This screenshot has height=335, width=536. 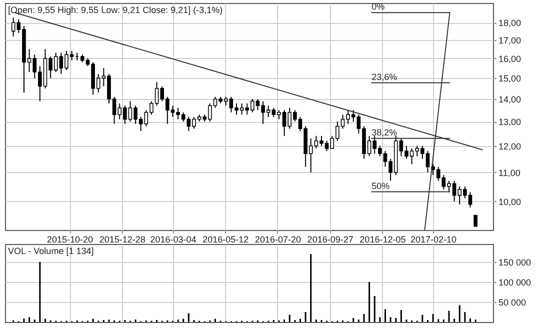 I want to click on y-tick-label: 150 000, so click(x=515, y=263).